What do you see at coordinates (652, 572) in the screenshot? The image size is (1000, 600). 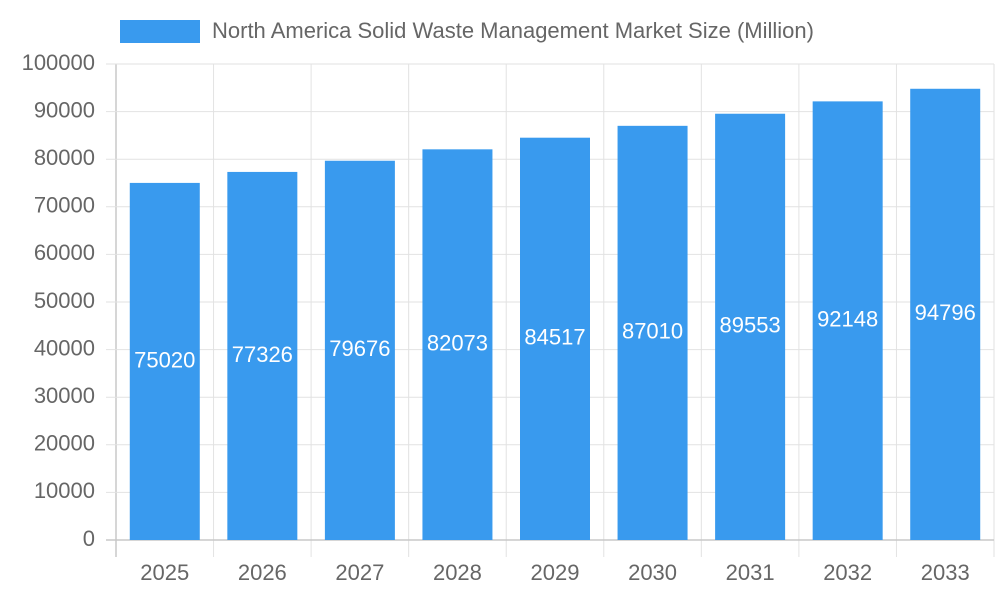 I see `x-tick-label: 2030` at bounding box center [652, 572].